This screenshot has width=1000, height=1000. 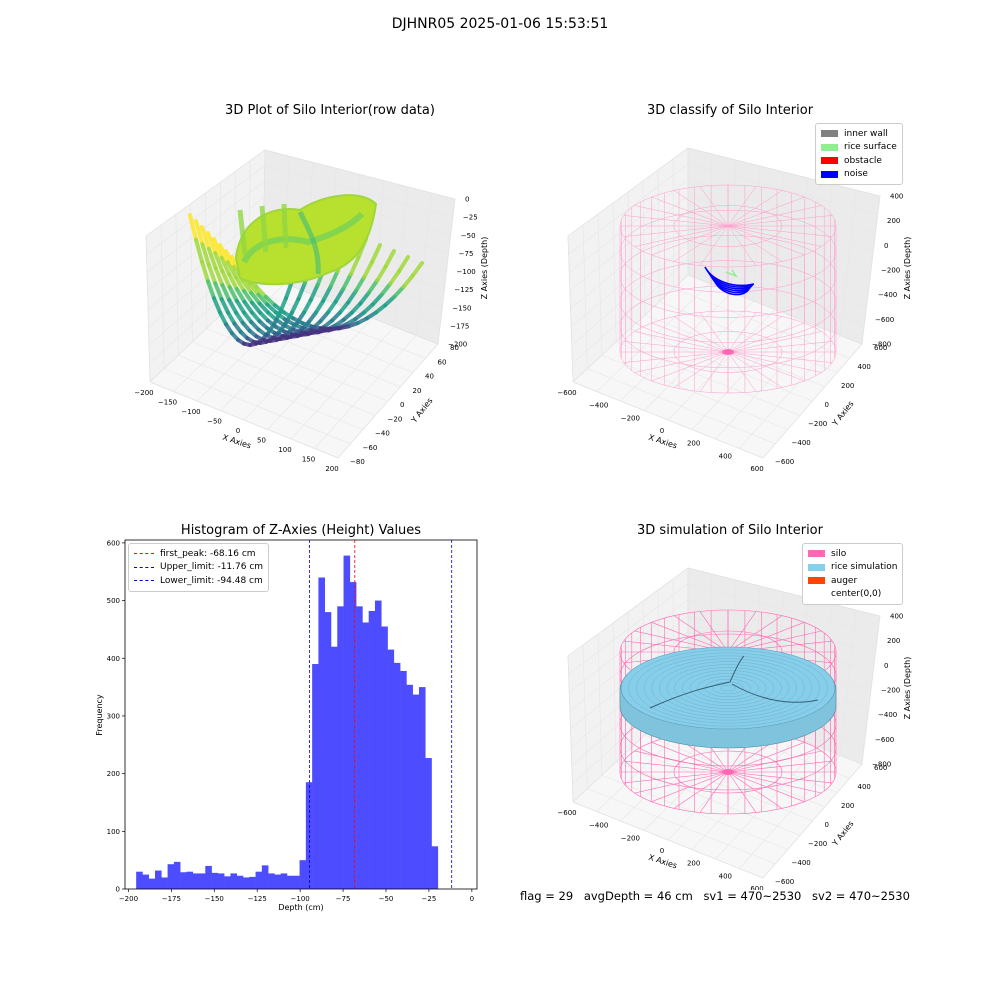 What do you see at coordinates (309, 242) in the screenshot?
I see `panel1-surface-ridge` at bounding box center [309, 242].